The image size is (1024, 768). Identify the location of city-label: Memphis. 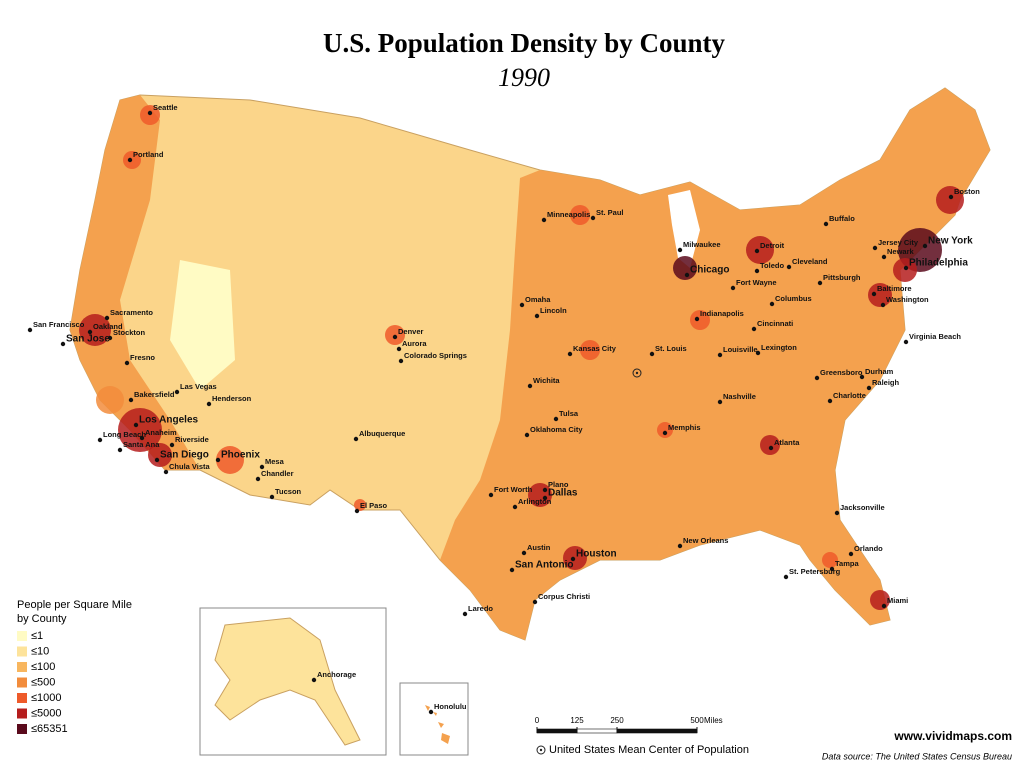
(684, 427).